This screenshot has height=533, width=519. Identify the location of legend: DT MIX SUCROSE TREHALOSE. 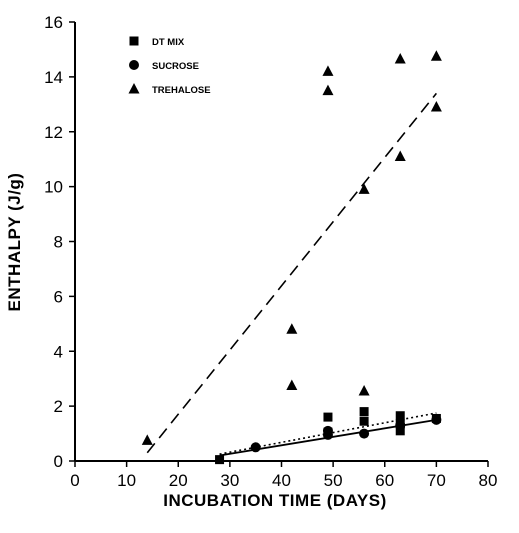
(169, 66).